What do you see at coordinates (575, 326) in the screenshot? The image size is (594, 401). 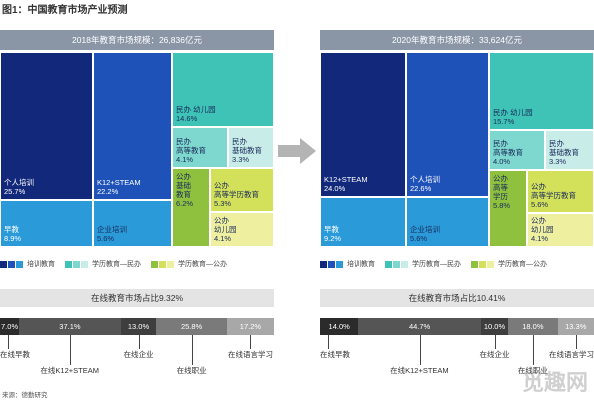 I see `online-segment: 13.3%` at bounding box center [575, 326].